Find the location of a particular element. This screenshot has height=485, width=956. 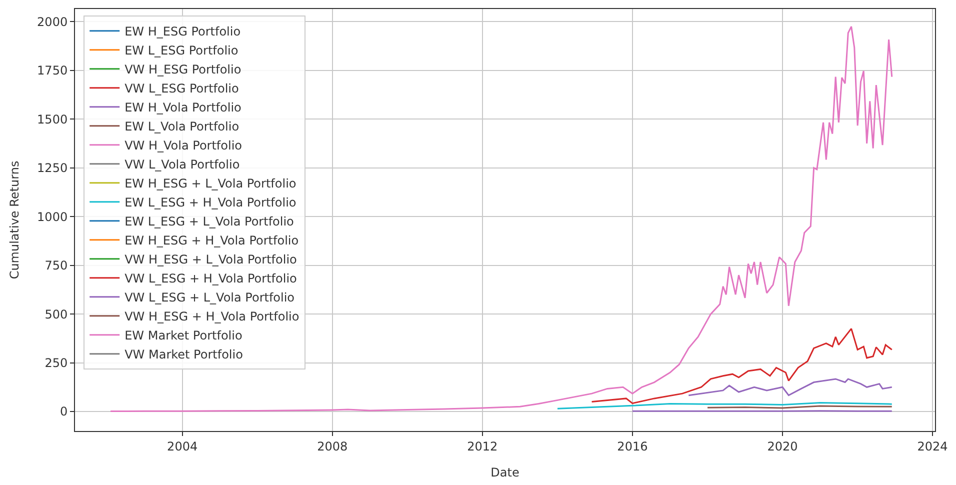

legend-label: EW Market Portfolio is located at coordinates (183, 335).